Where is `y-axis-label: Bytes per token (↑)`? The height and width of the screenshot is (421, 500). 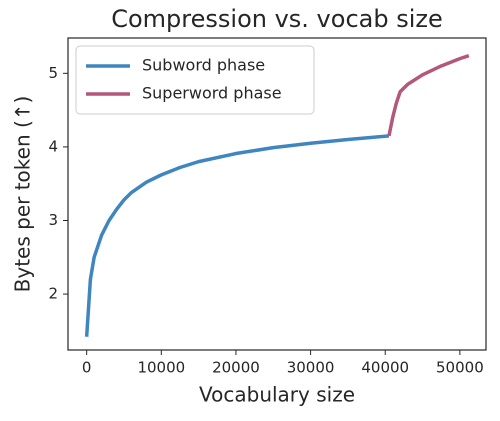
y-axis-label: Bytes per token (↑) is located at coordinates (23, 194).